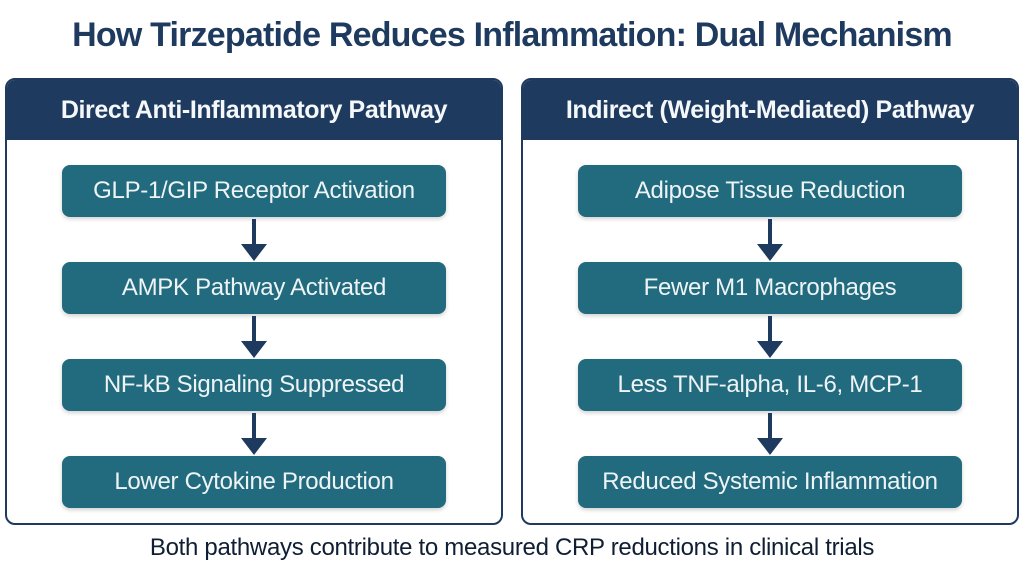 This screenshot has height=576, width=1024. I want to click on flow-step: AMPK Pathway Activated, so click(254, 288).